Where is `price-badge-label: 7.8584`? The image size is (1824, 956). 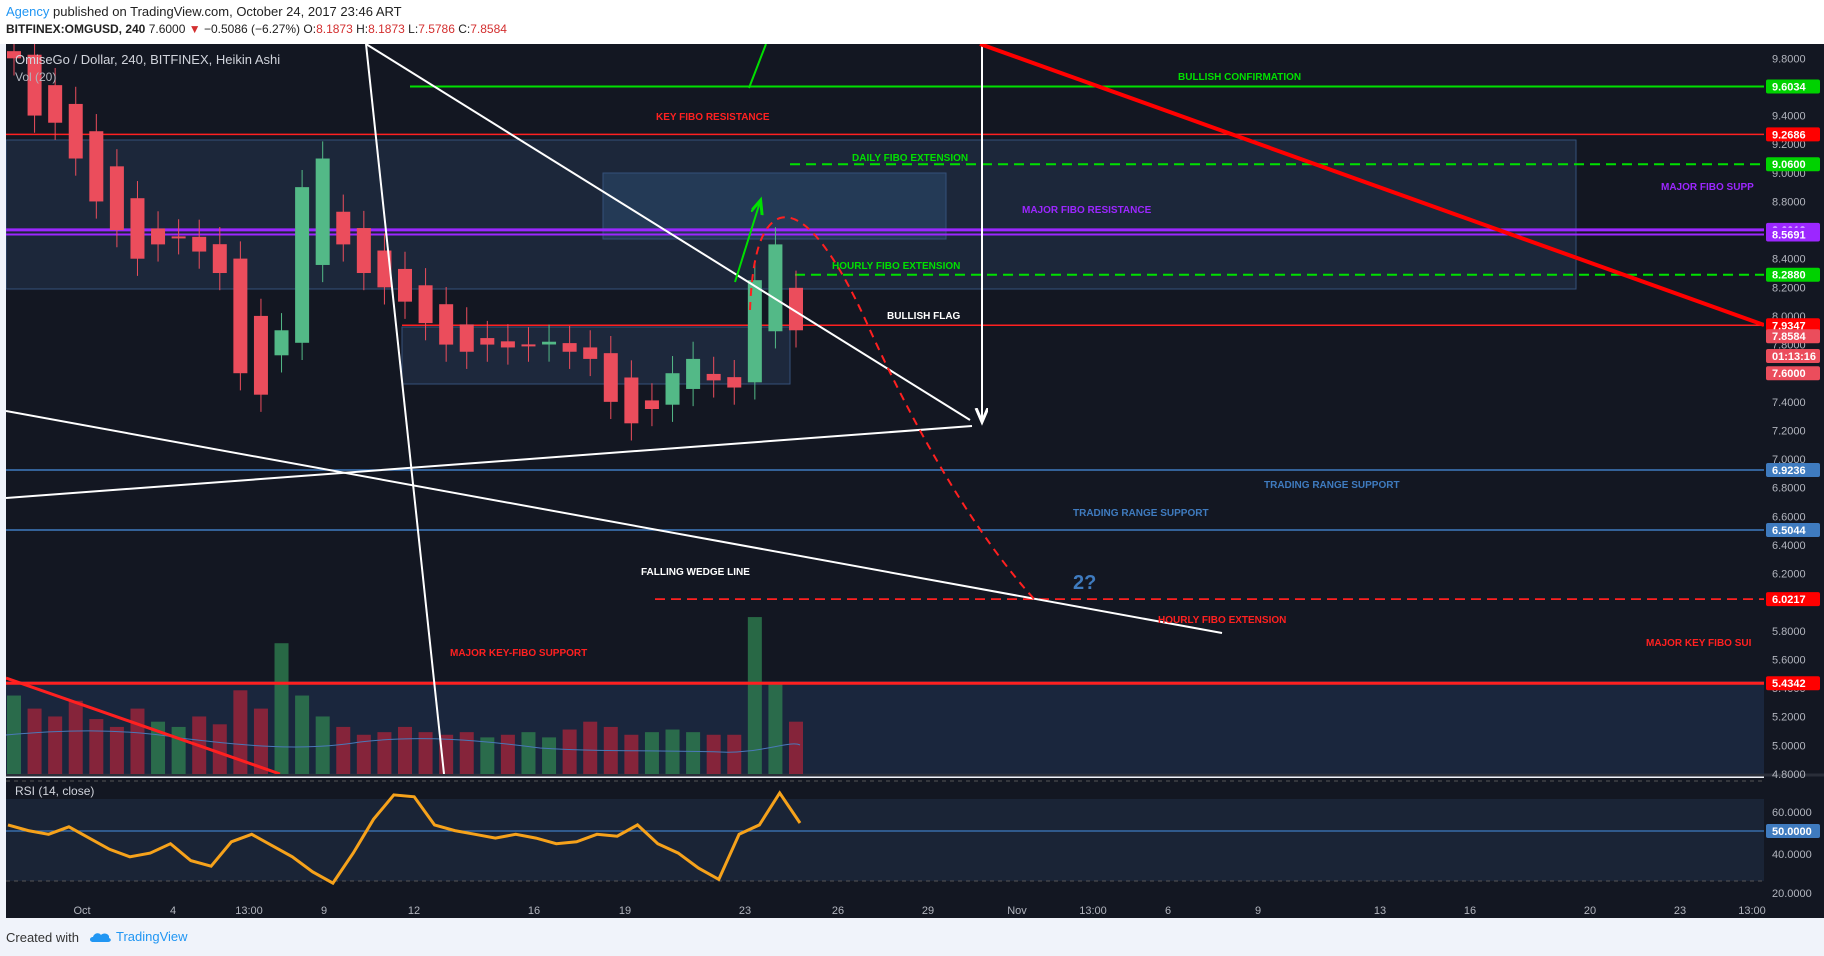
price-badge-label: 7.8584 is located at coordinates (1789, 337).